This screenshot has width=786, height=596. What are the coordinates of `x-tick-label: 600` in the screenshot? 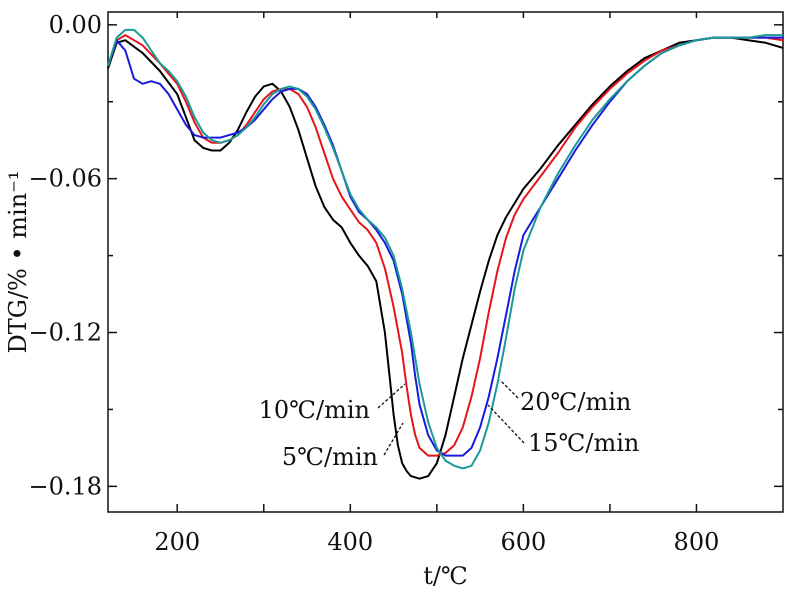 It's located at (523, 542).